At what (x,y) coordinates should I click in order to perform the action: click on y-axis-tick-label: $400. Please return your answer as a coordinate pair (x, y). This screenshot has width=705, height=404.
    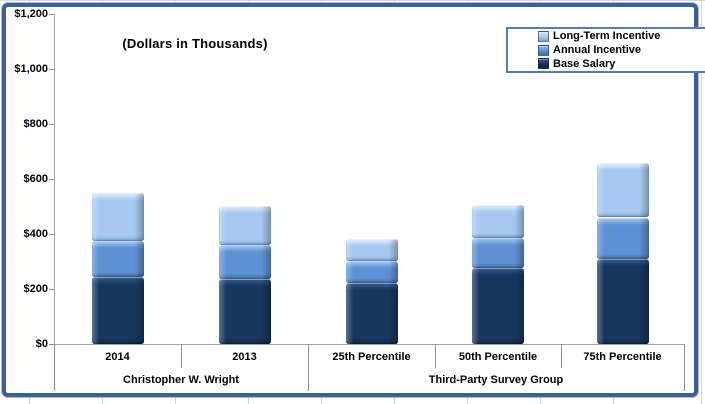
    Looking at the image, I should click on (35, 234).